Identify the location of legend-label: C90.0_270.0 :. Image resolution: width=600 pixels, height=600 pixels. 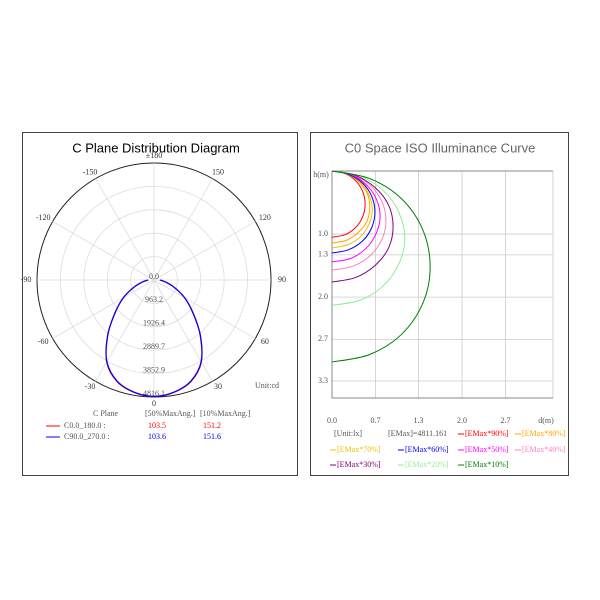
(87, 436).